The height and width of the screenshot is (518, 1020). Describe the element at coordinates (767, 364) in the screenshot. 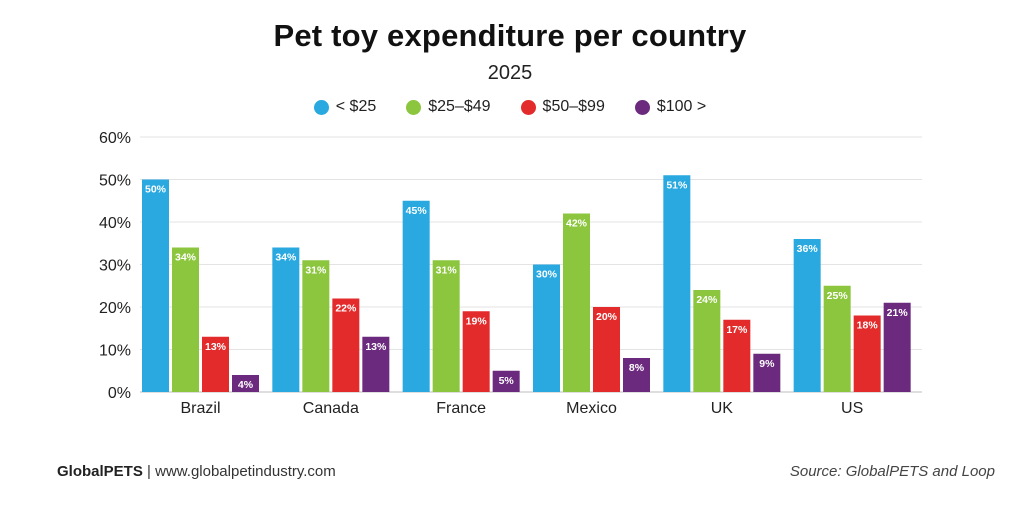

I see `bar-value-label: 9%` at that location.